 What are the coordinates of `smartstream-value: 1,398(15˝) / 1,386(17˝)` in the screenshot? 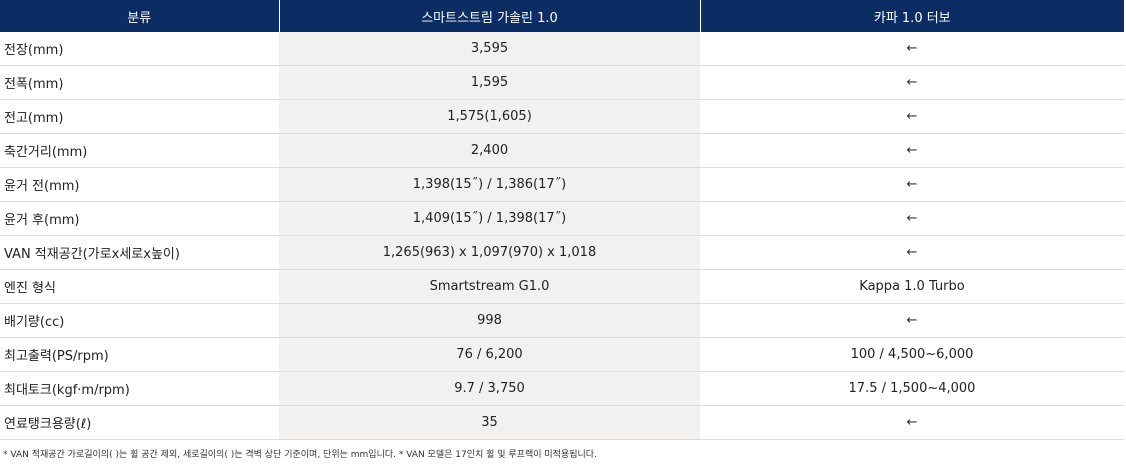 It's located at (489, 184).